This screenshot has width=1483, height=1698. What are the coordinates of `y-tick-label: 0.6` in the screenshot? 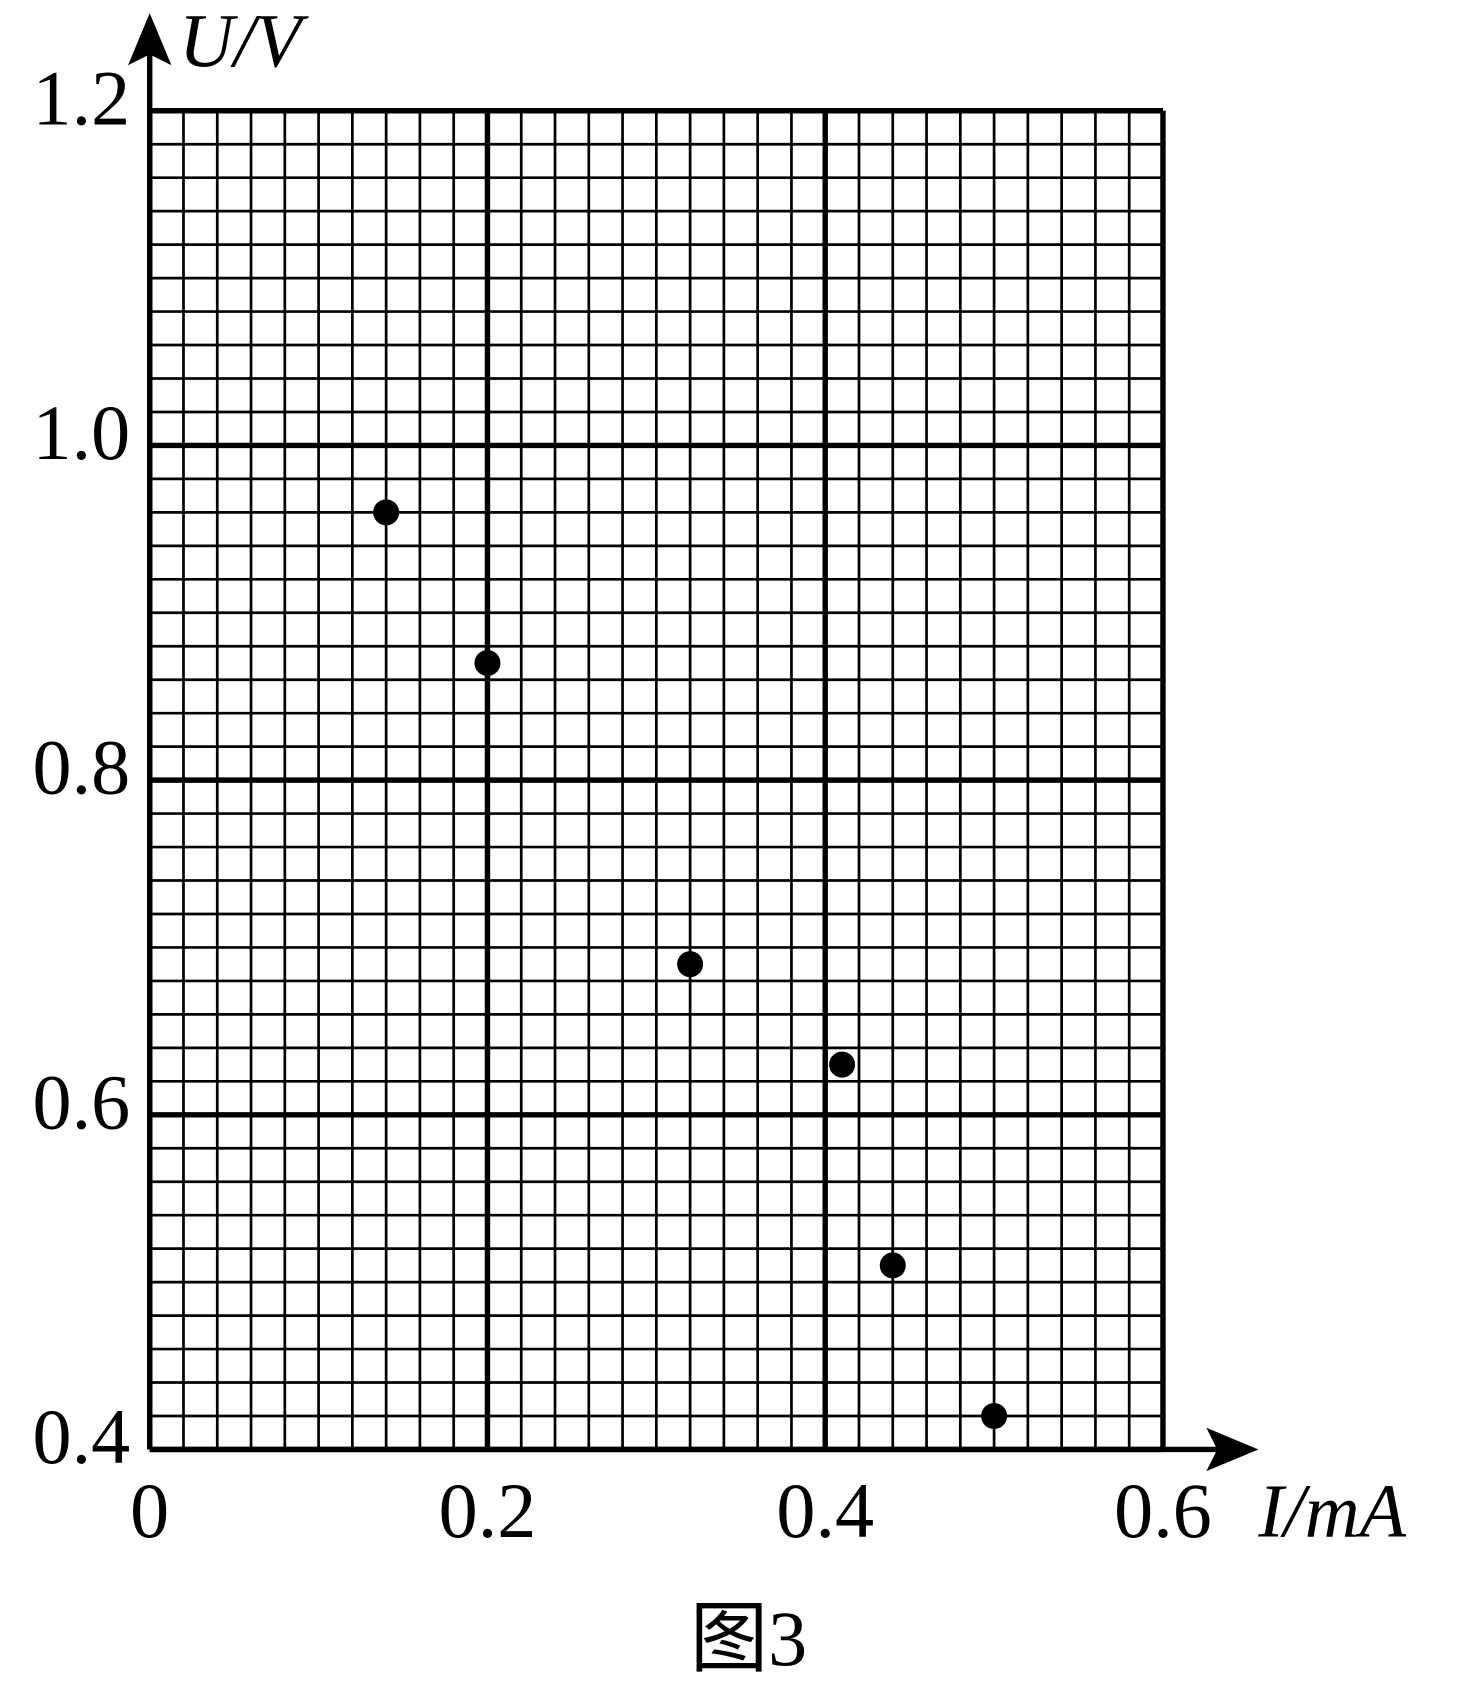 It's located at (82, 1101).